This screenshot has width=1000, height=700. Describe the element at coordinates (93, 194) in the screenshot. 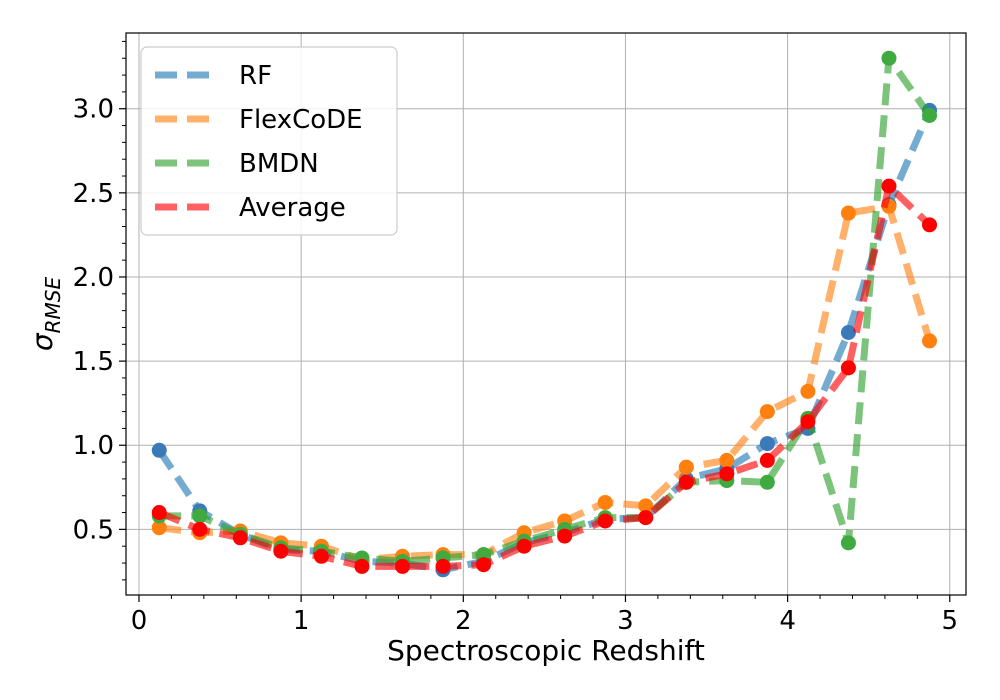

I see `y-tick-label: 2.5` at that location.